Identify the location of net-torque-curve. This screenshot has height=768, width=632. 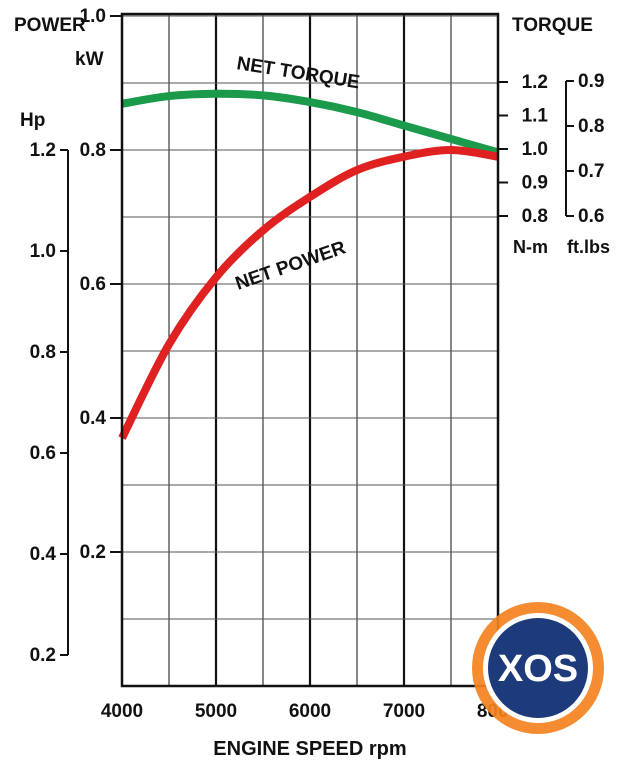
(310, 123).